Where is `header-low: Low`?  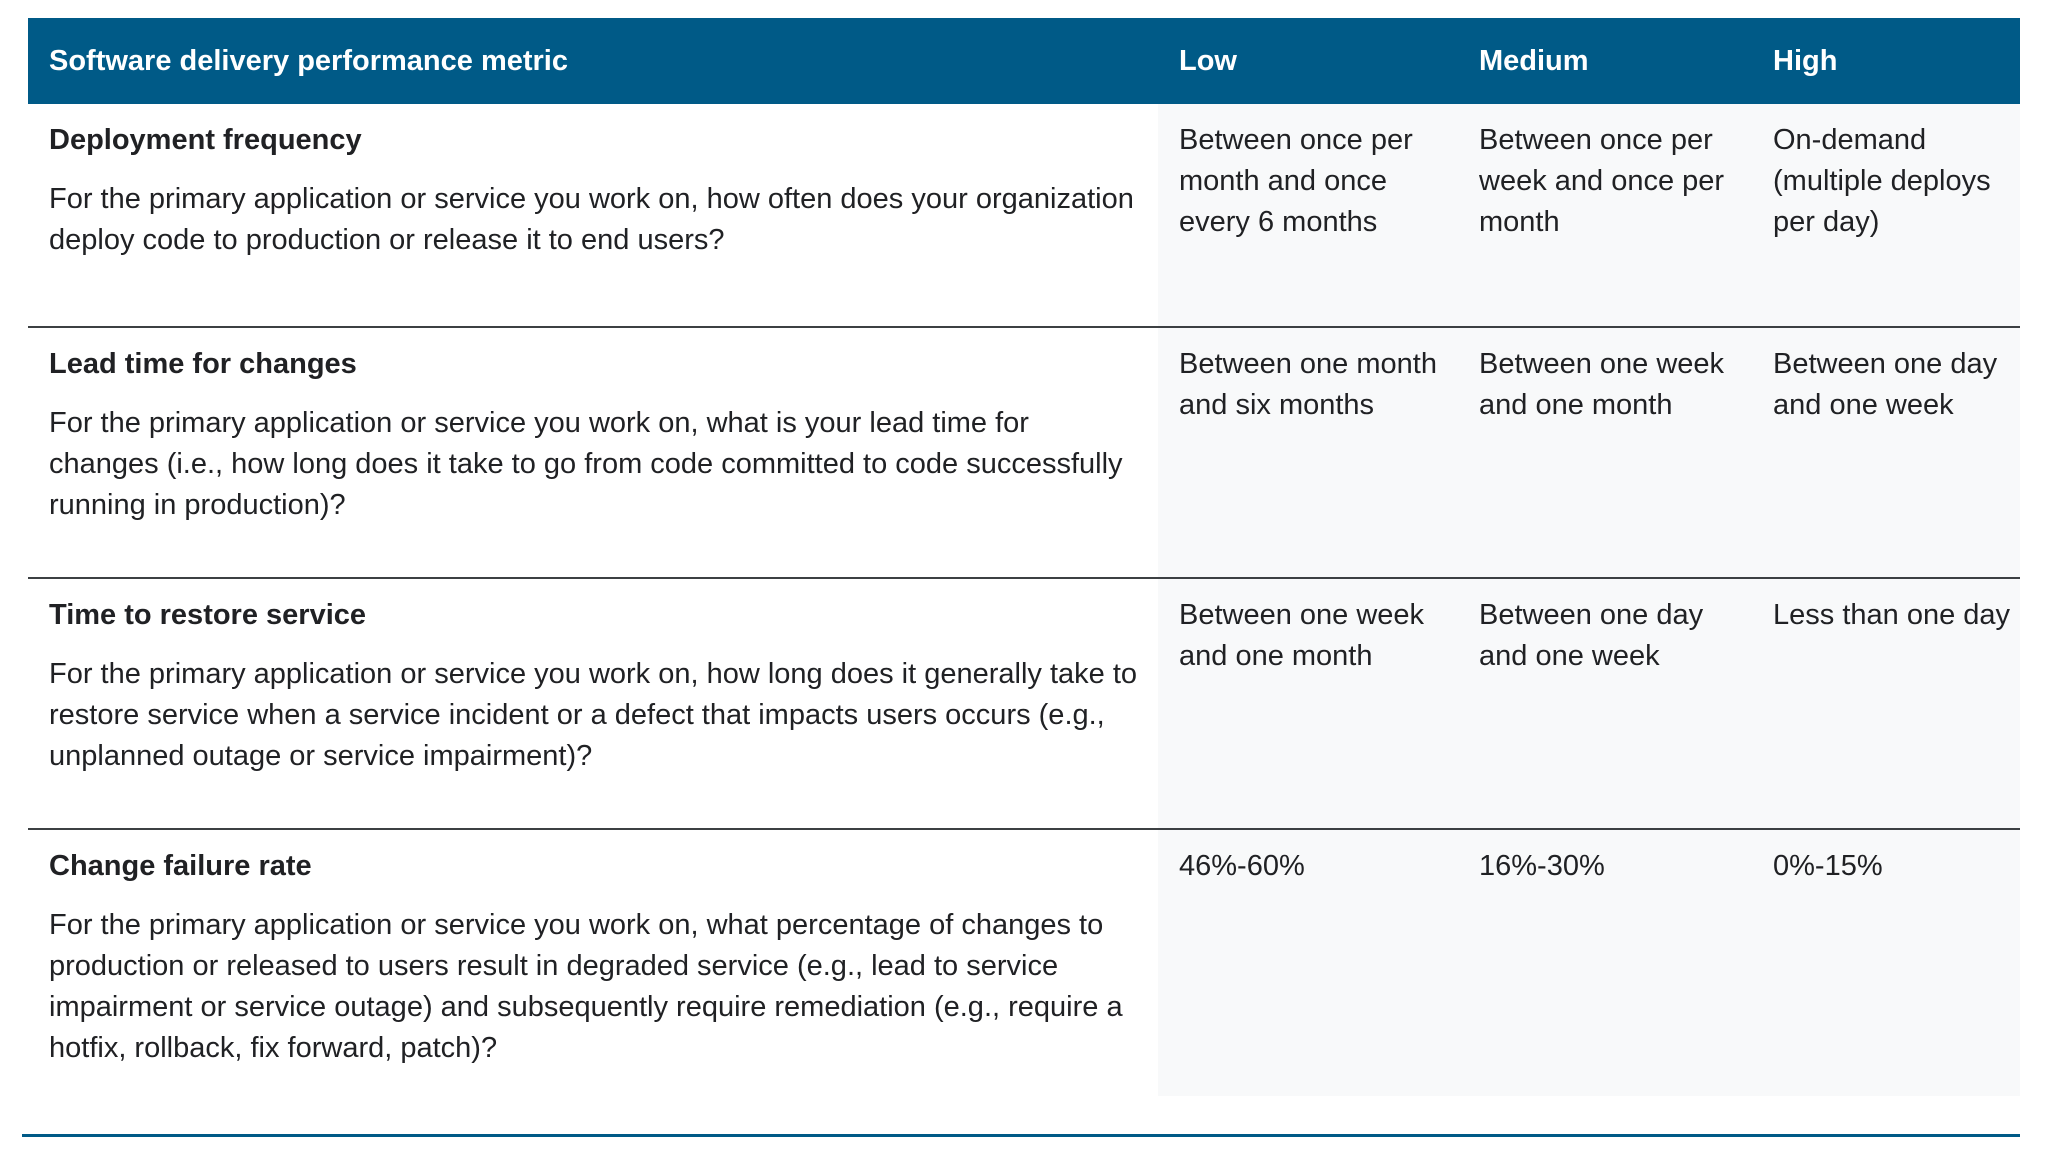 header-low: Low is located at coordinates (1208, 60).